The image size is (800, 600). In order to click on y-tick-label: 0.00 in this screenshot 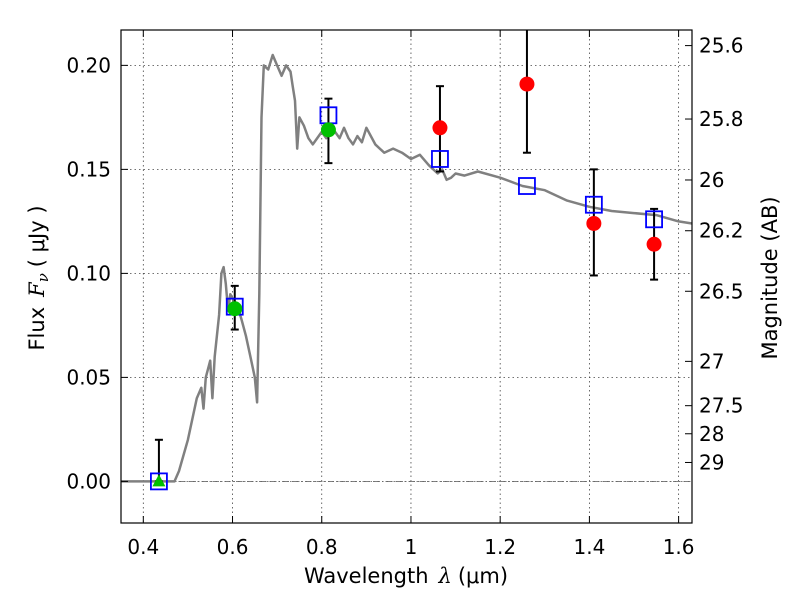, I will do `click(88, 481)`.